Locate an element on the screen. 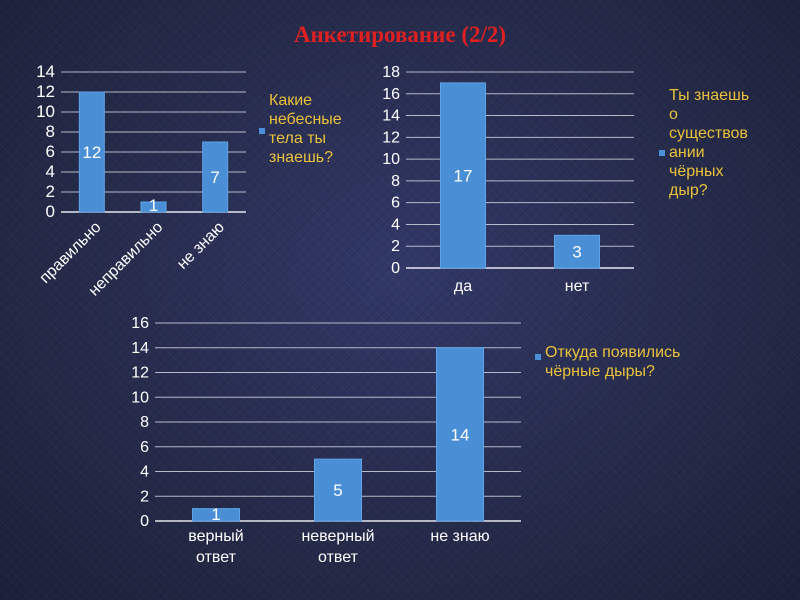 The image size is (800, 600). x-category-label: не знаю is located at coordinates (459, 536).